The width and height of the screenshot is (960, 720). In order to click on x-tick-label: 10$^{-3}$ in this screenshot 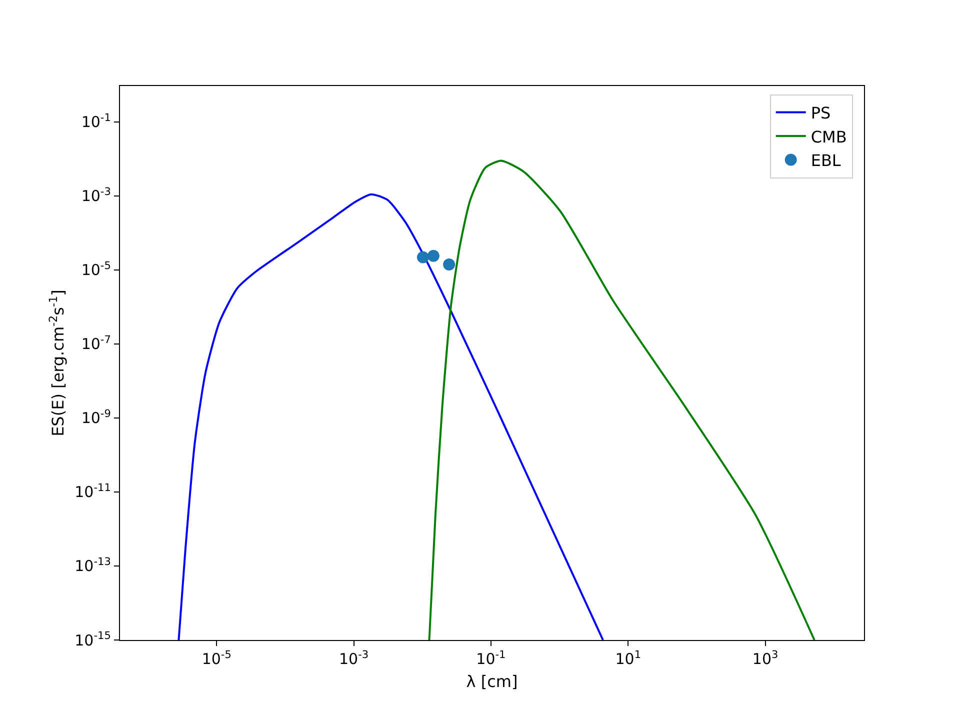, I will do `click(354, 658)`.